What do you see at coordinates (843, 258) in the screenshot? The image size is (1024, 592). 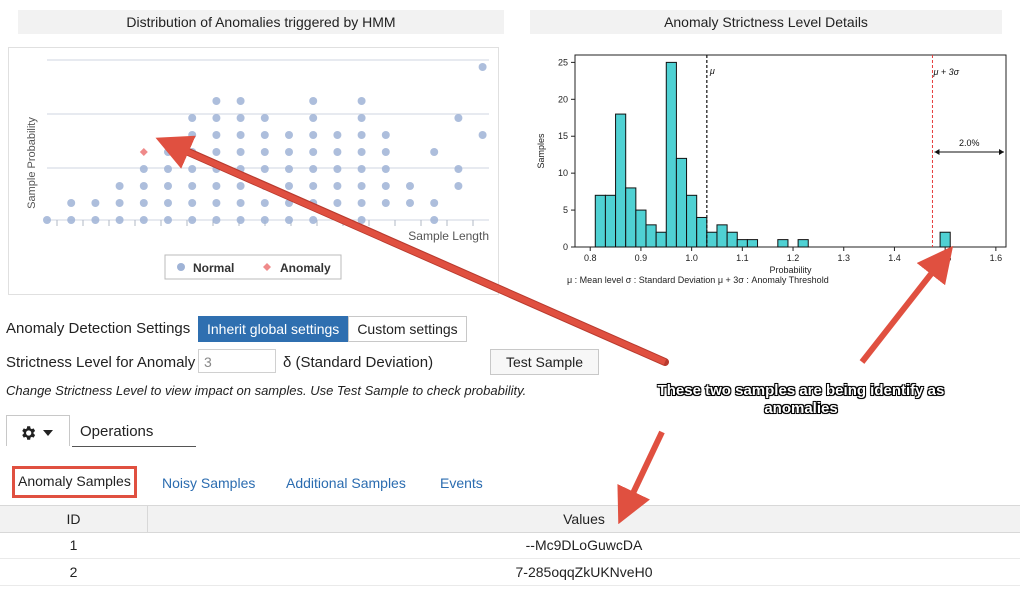 I see `histogram-x-tick-label: 1.3` at bounding box center [843, 258].